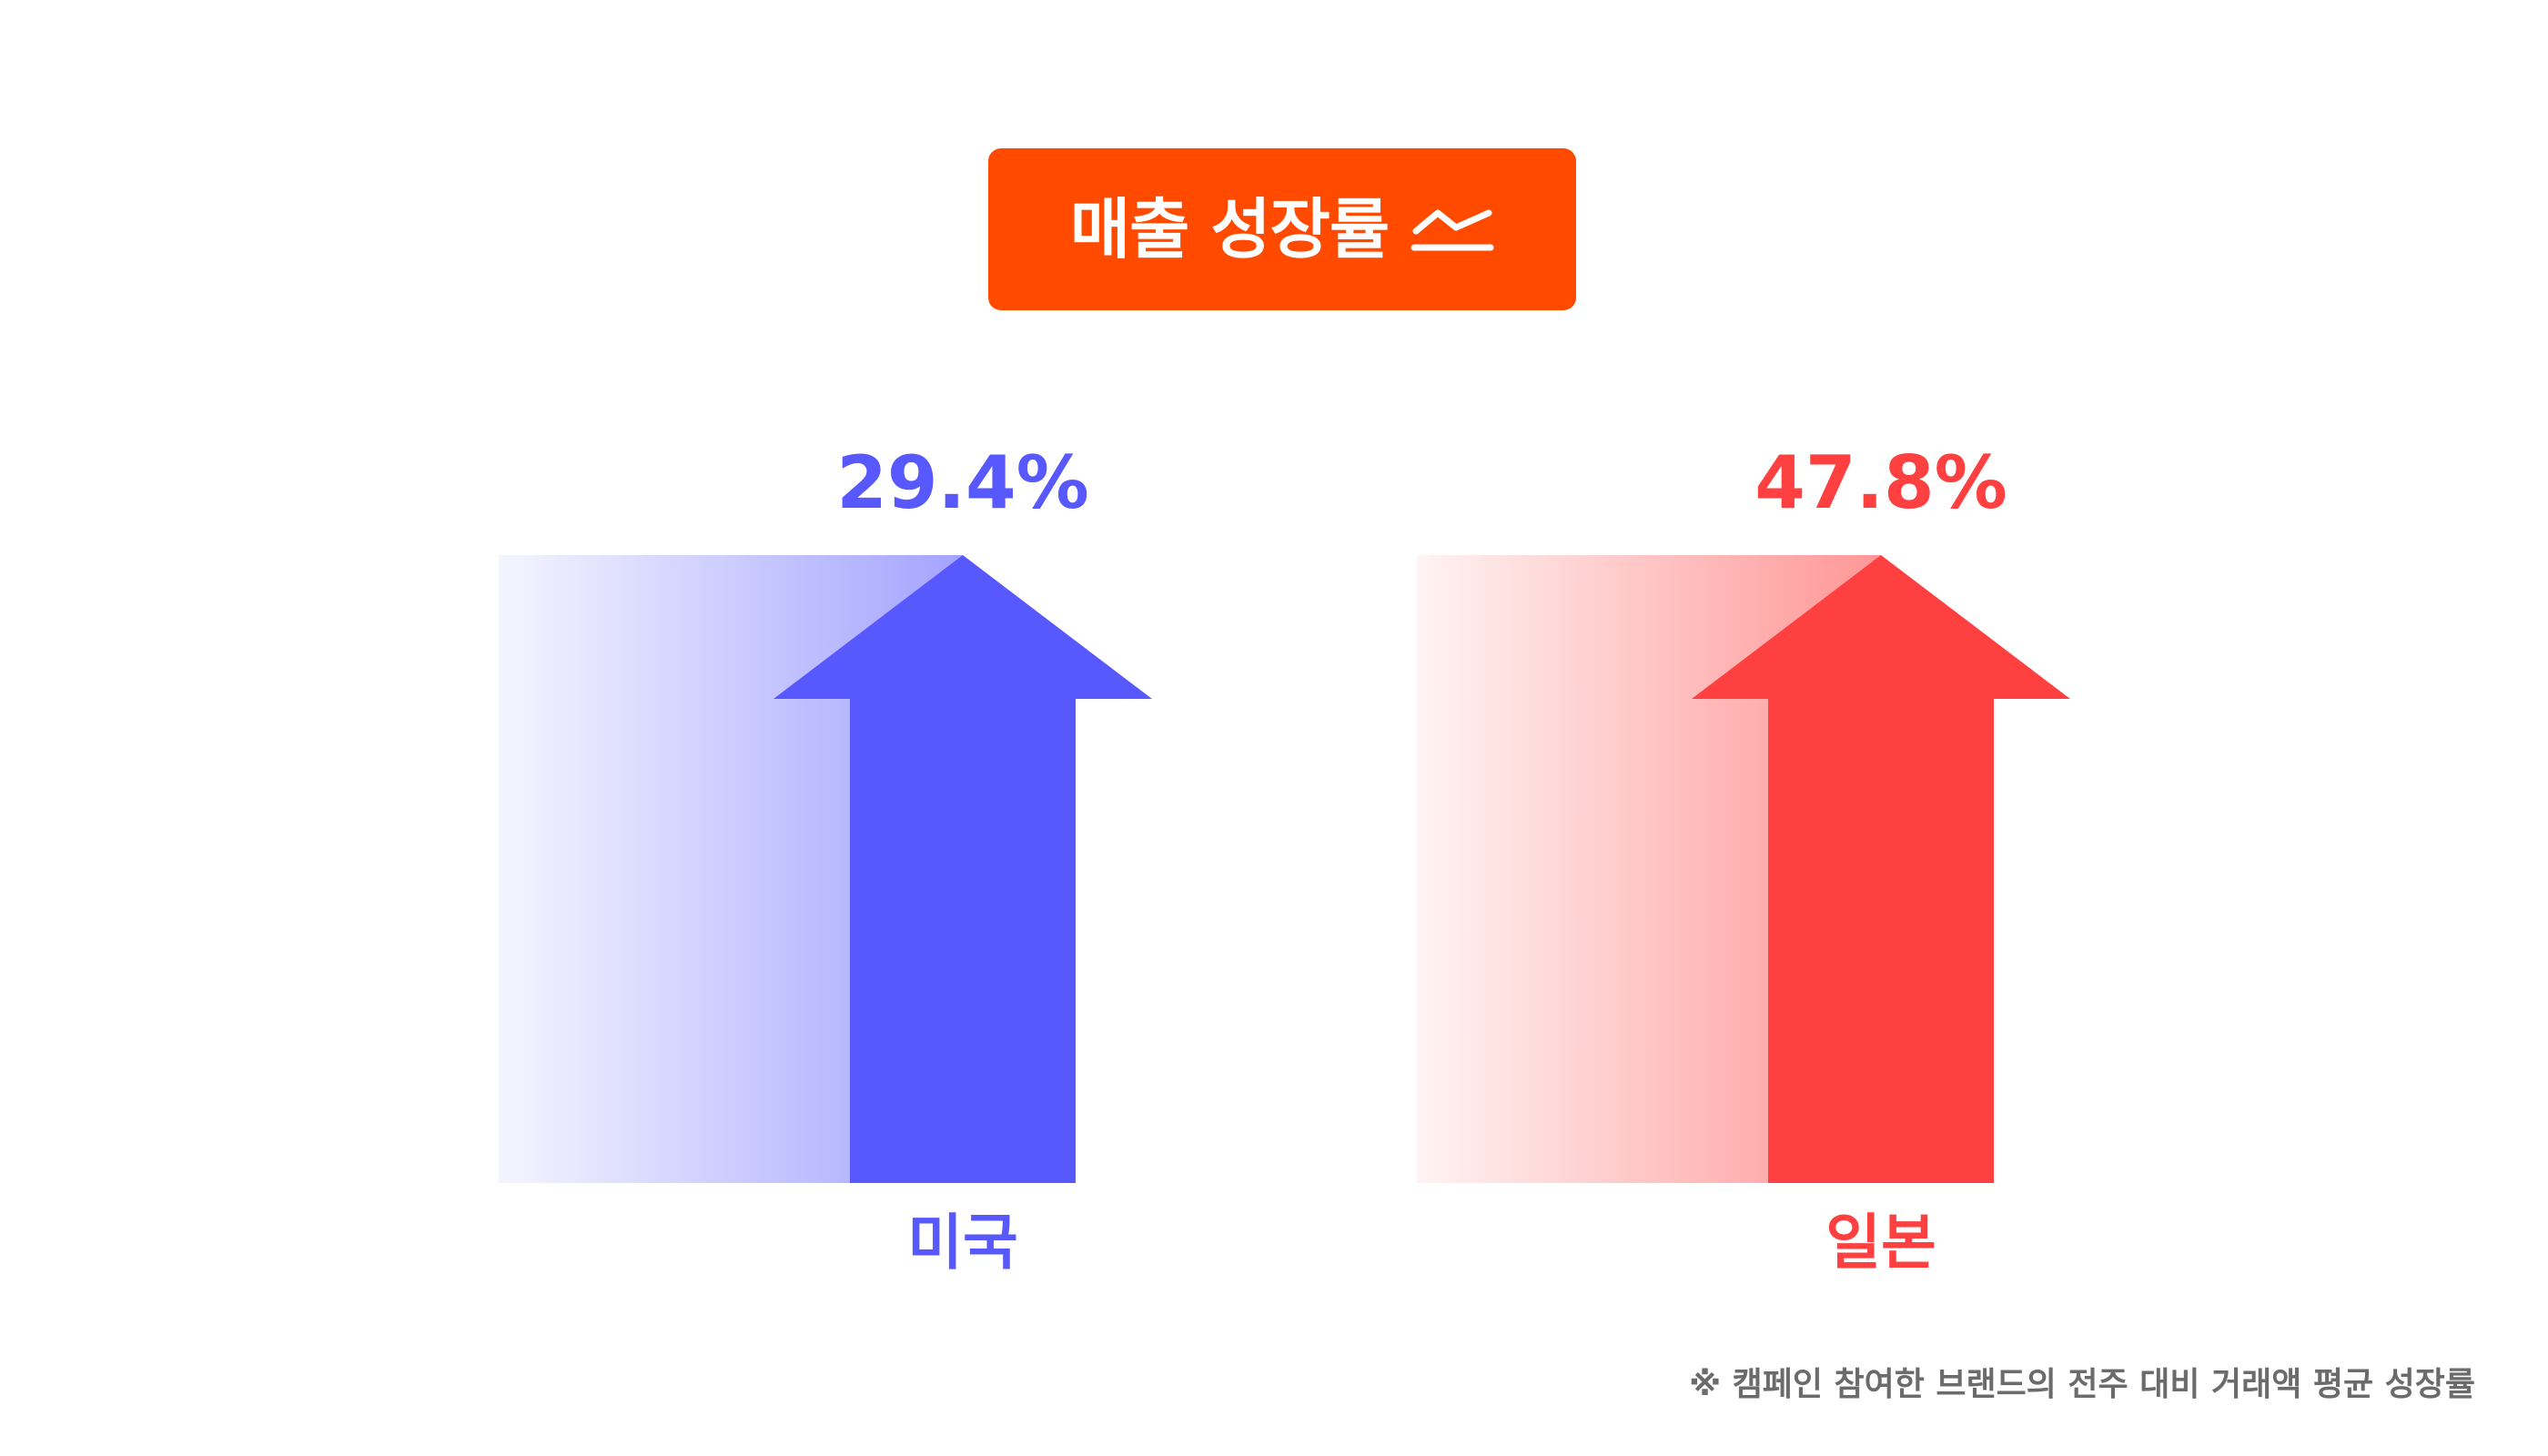 Image resolution: width=2548 pixels, height=1456 pixels. I want to click on trend-up-icon, so click(1452, 230).